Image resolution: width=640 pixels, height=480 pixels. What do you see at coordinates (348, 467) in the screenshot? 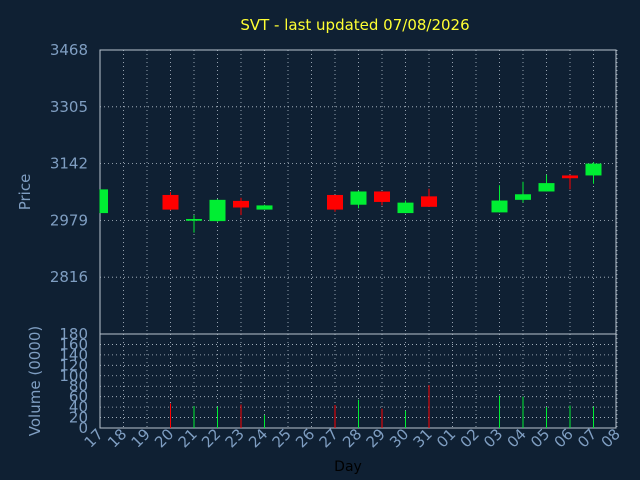
I see `x-axis-label: Day` at bounding box center [348, 467].